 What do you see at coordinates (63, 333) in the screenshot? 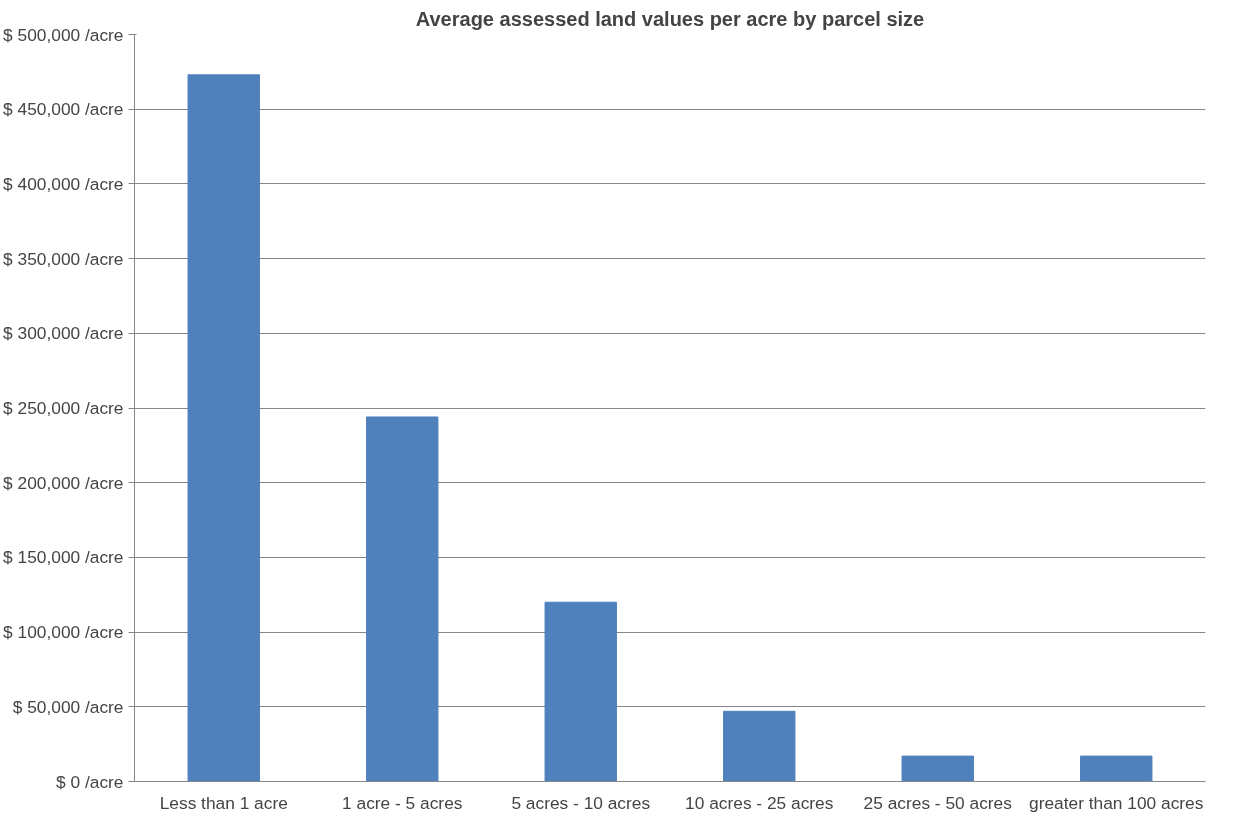
I see `y-tick-label: $ 300,000 /acre` at bounding box center [63, 333].